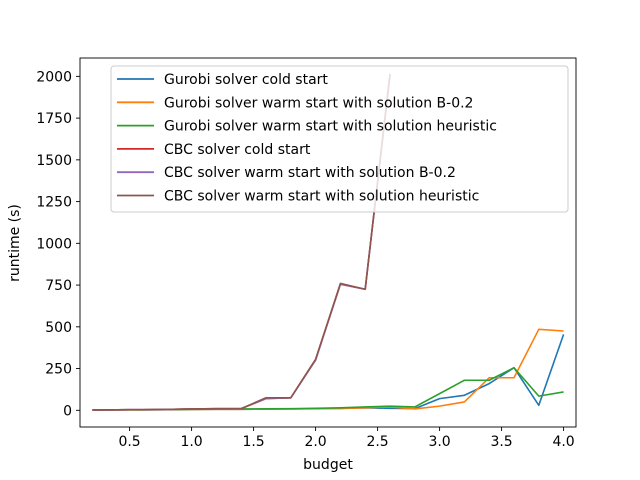  What do you see at coordinates (253, 442) in the screenshot?
I see `x-tick-label: 1.5` at bounding box center [253, 442].